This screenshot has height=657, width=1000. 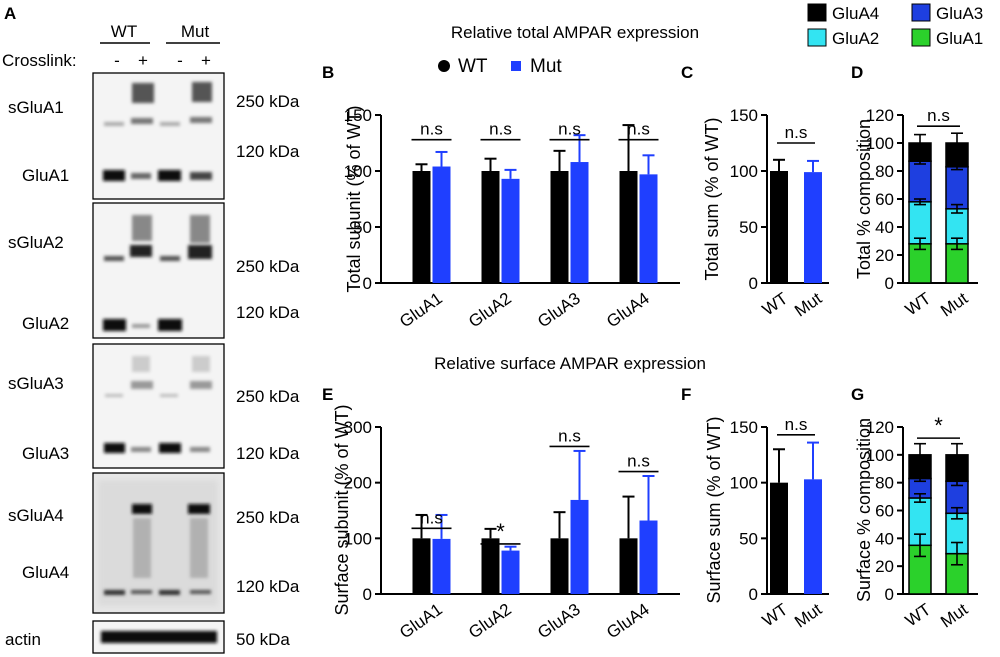 I want to click on header-surface: Relative surface AMPAR expression, so click(x=570, y=363).